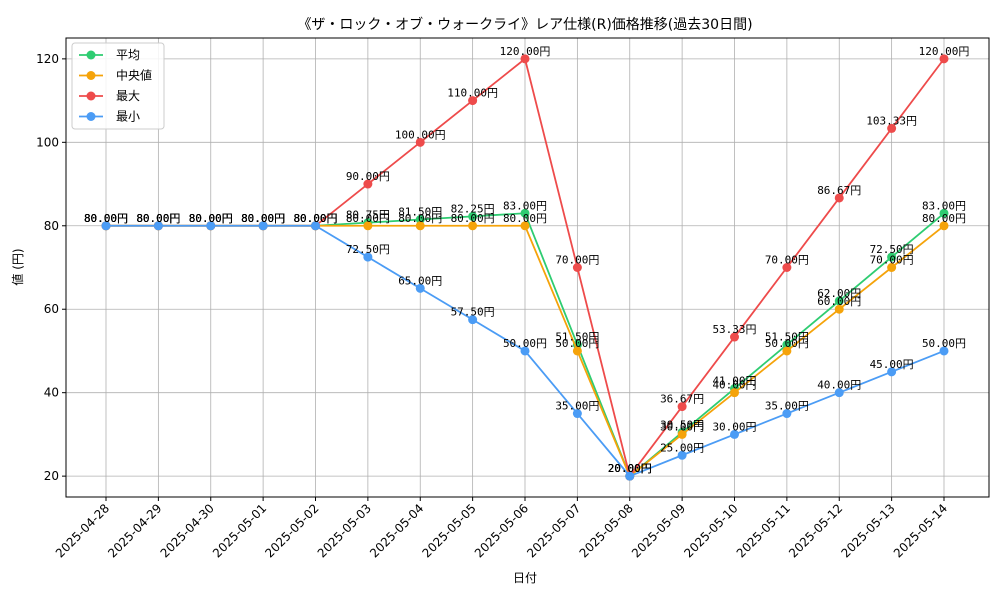 This screenshot has height=600, width=1000. I want to click on data-label: 36.67円, so click(682, 399).